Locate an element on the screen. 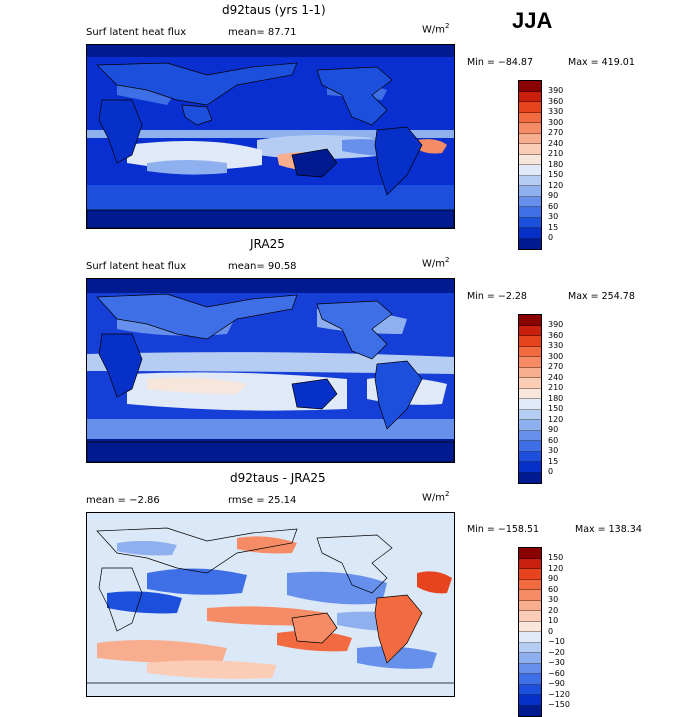 This screenshot has height=717, width=700. panel-1-colorbar-labels: 390 360 330 300 270 240 210 180 150 120 90 60 30 15 0 is located at coordinates (555, 165).